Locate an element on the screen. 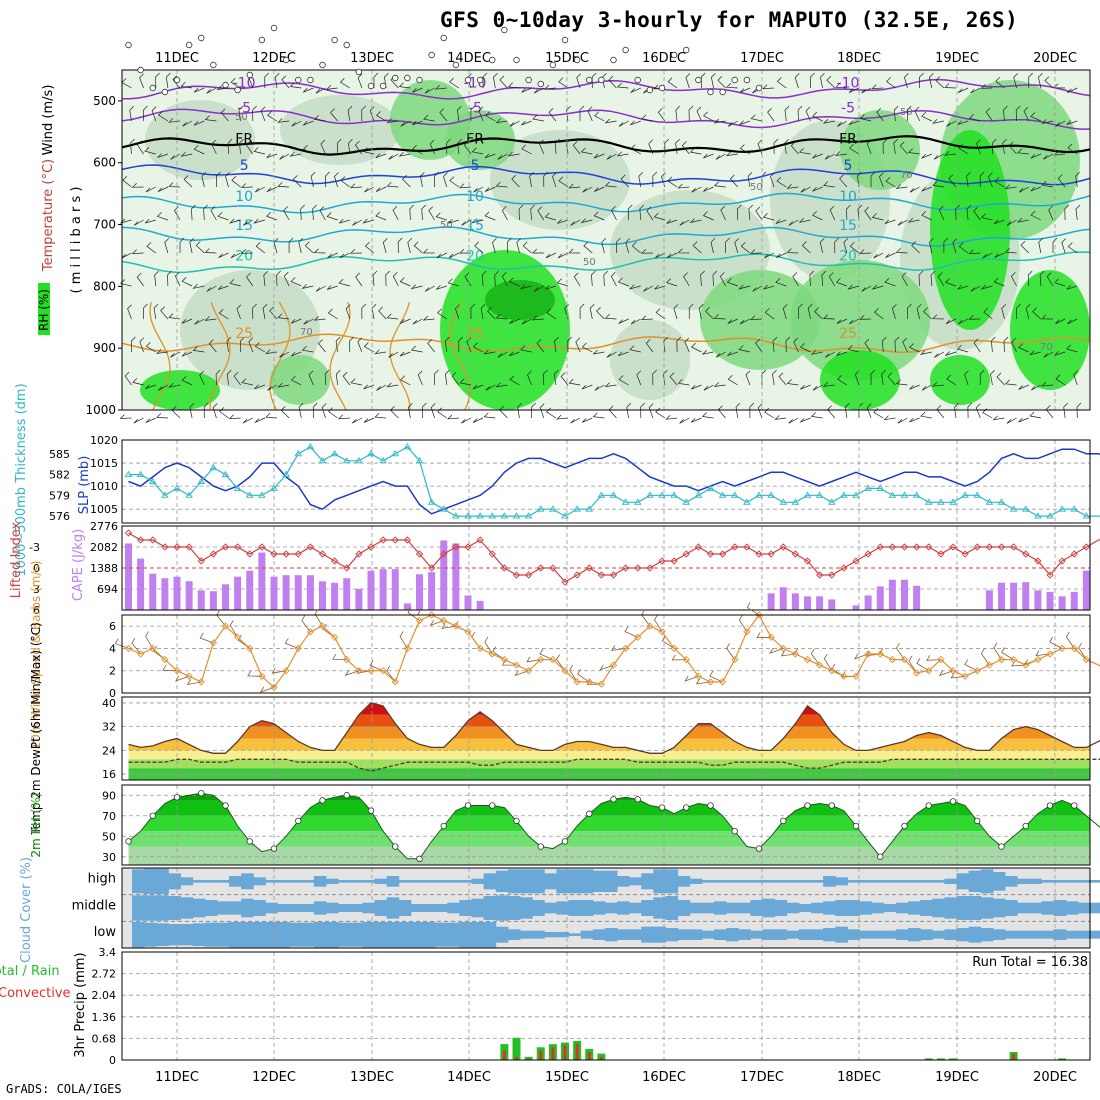 Image resolution: width=1100 pixels, height=1100 pixels. pressure-tick-label-3: 800 is located at coordinates (104, 286).